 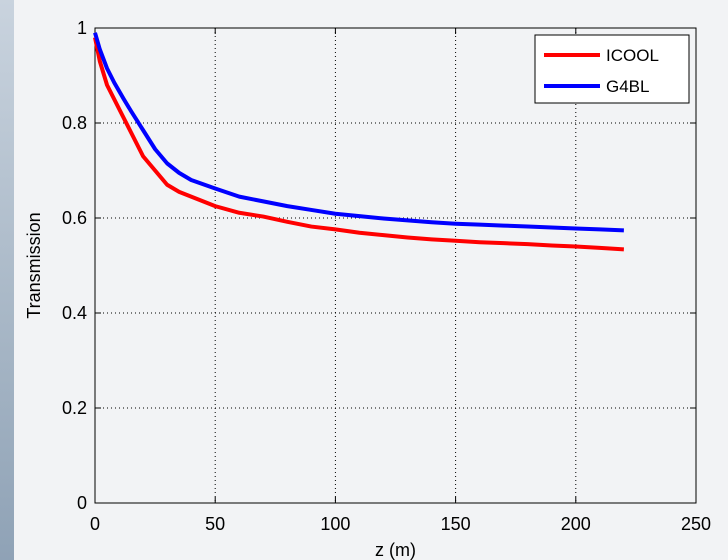 What do you see at coordinates (395, 550) in the screenshot?
I see `x-axis-label: z (m)` at bounding box center [395, 550].